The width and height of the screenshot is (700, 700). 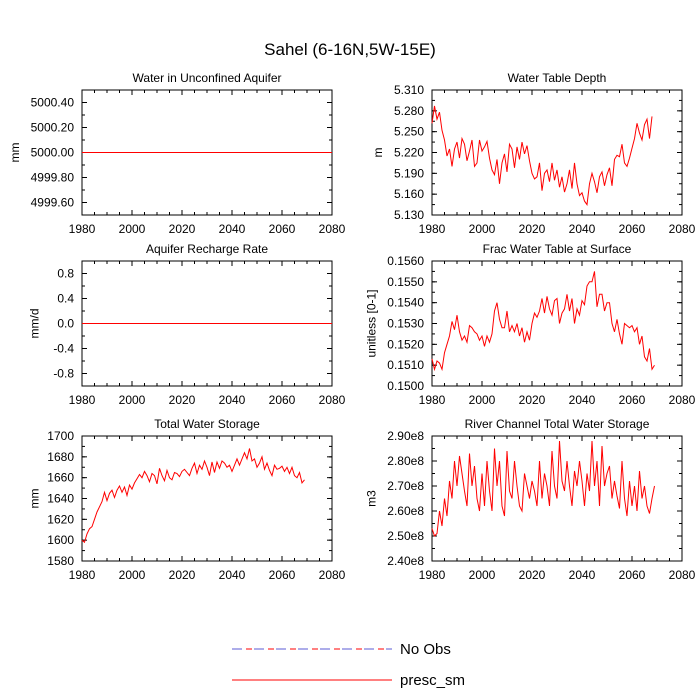 I want to click on y-tick-label: 1580, so click(x=60, y=561).